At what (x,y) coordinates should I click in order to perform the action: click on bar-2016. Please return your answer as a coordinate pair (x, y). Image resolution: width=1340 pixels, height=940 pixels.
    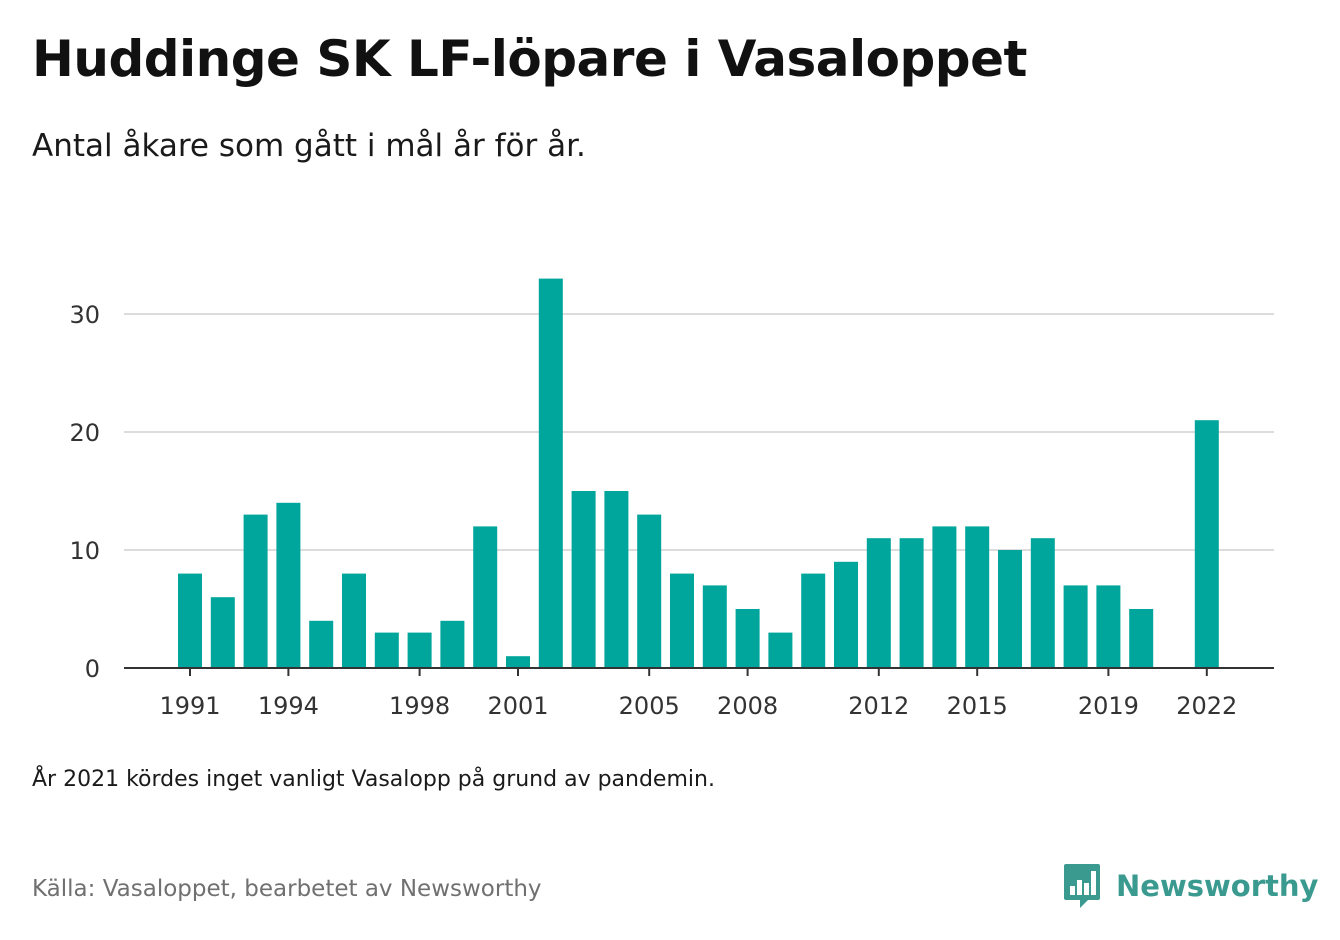
    Looking at the image, I should click on (1010, 609).